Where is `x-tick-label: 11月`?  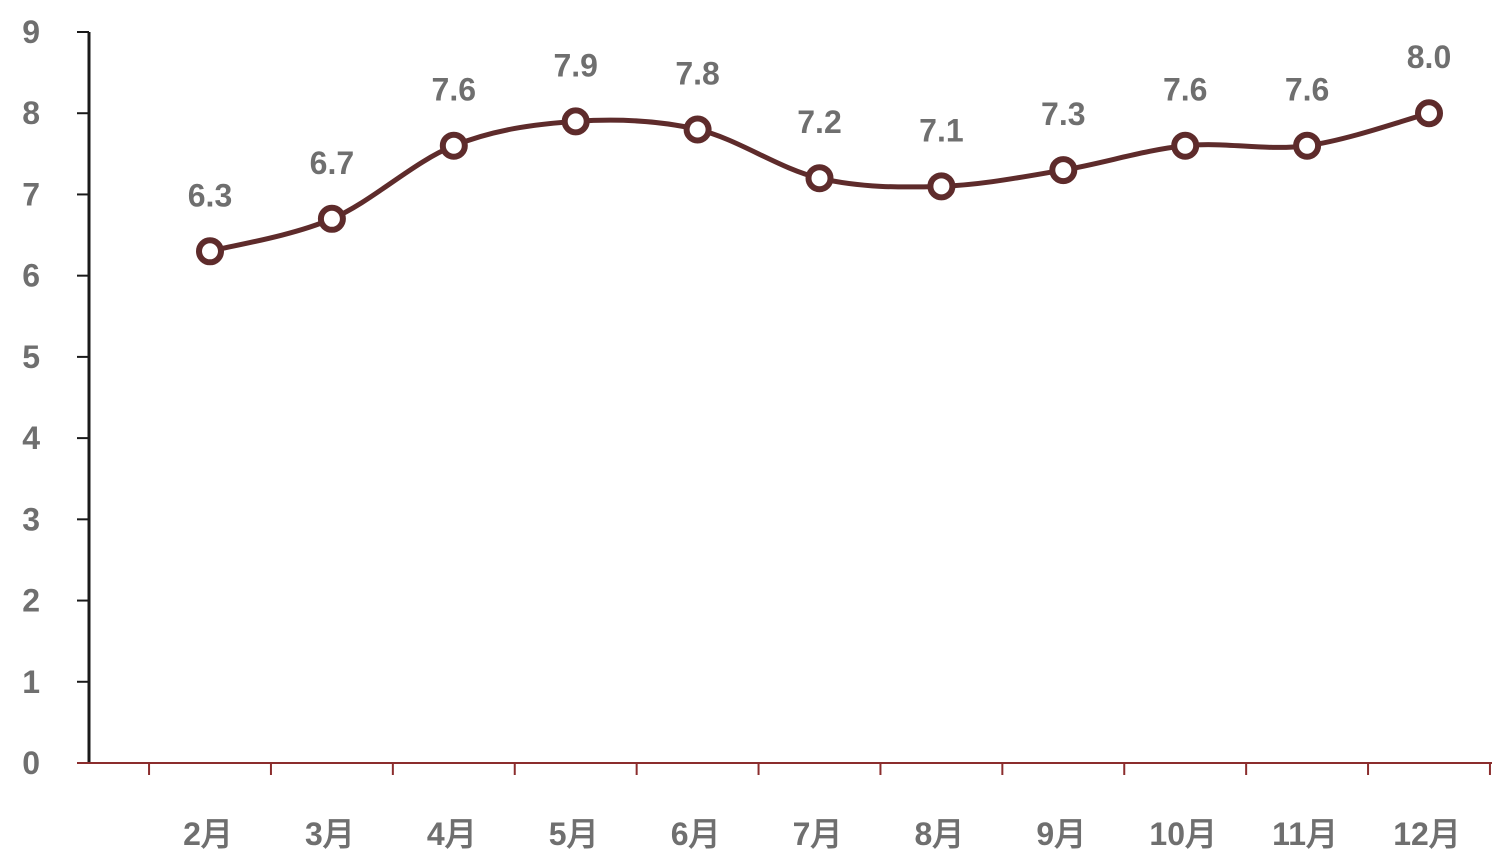 x-tick-label: 11月 is located at coordinates (1305, 834).